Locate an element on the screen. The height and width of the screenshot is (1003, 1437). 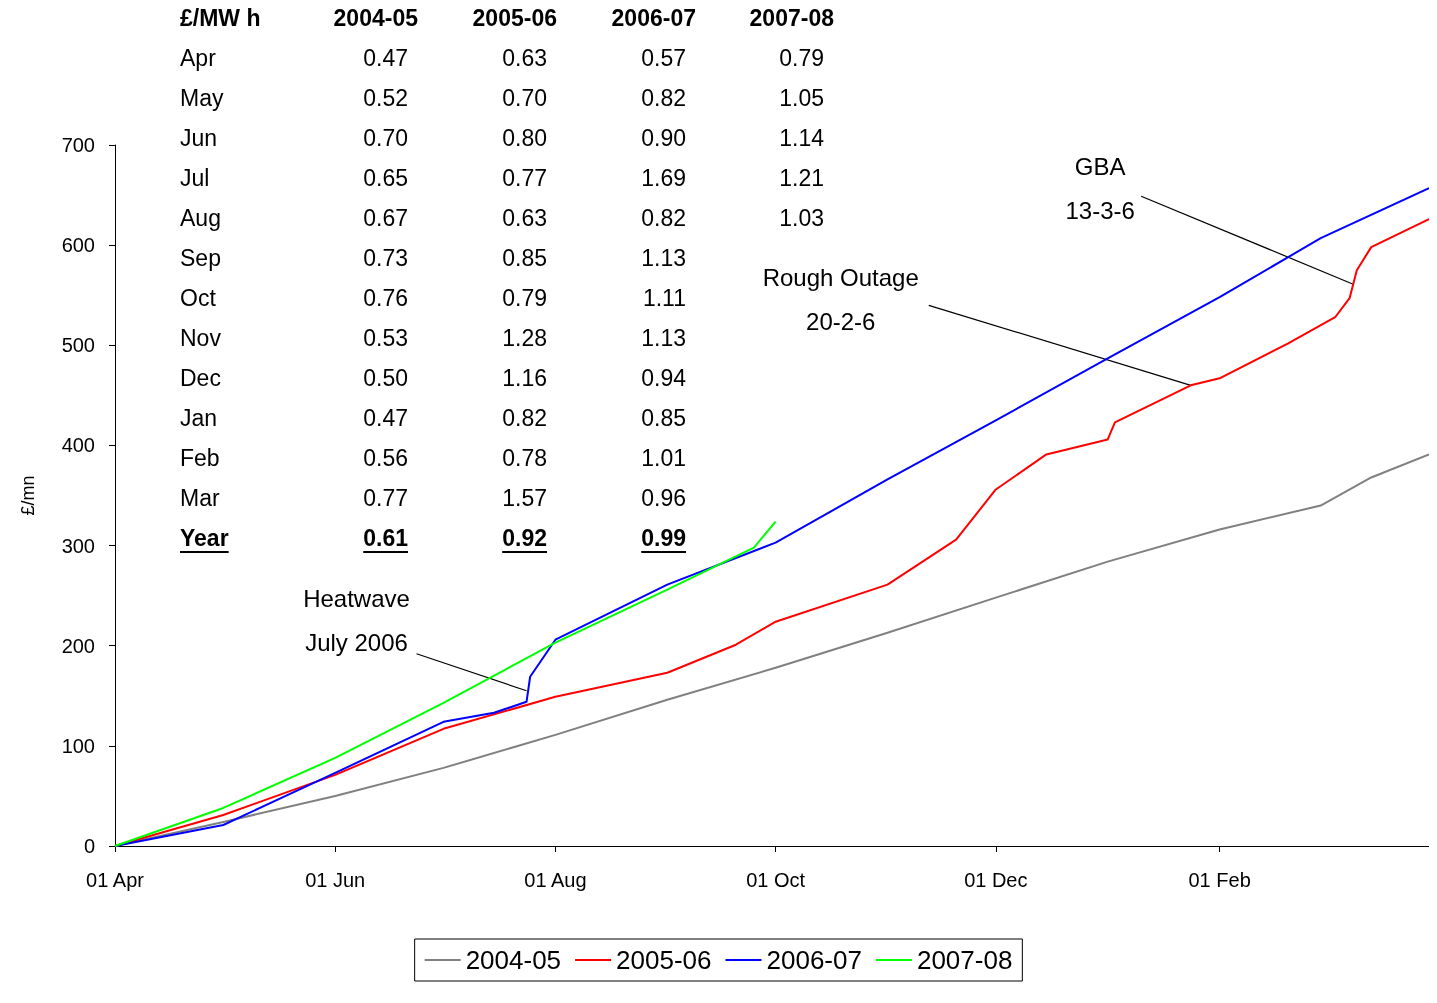
text: 2006-07 is located at coordinates (653, 18).